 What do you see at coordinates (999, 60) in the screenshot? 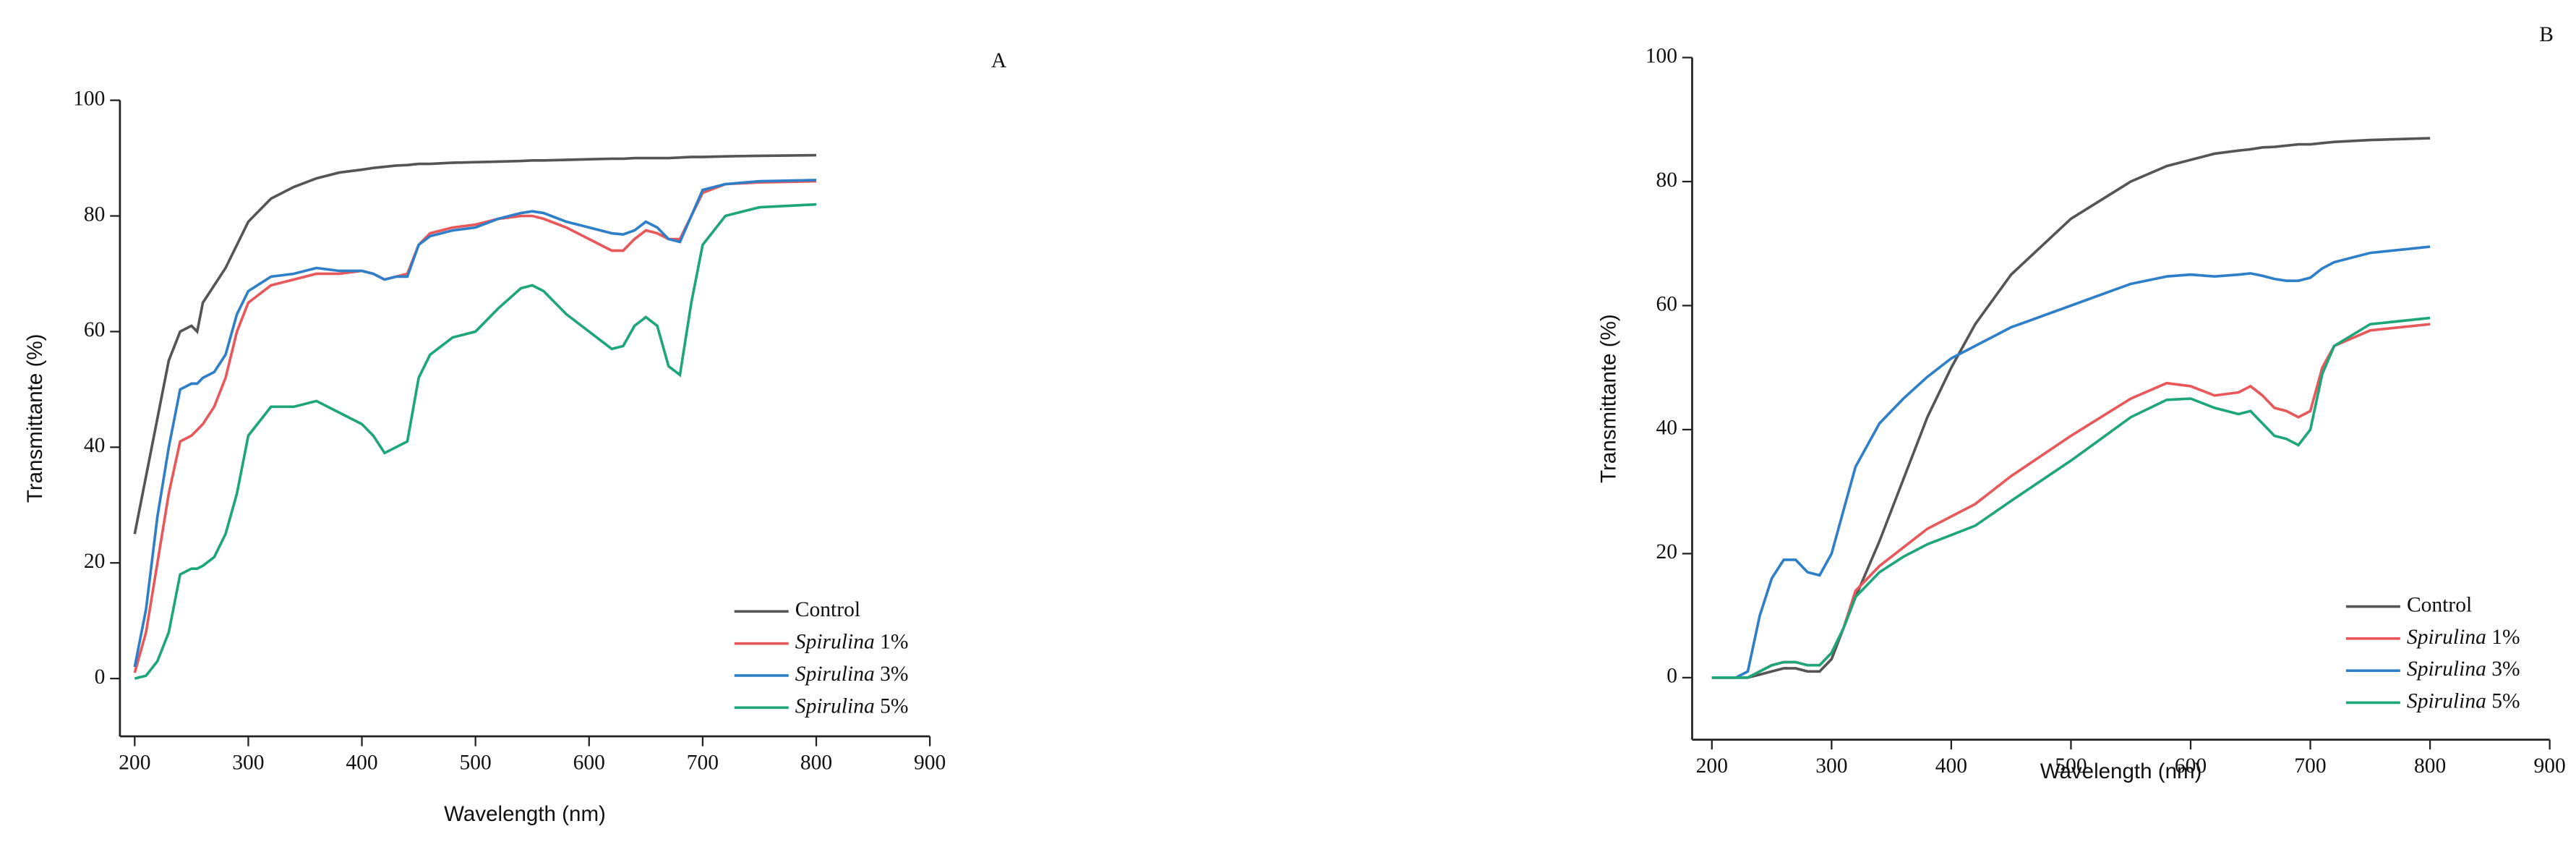
I see `panel-label: A` at bounding box center [999, 60].